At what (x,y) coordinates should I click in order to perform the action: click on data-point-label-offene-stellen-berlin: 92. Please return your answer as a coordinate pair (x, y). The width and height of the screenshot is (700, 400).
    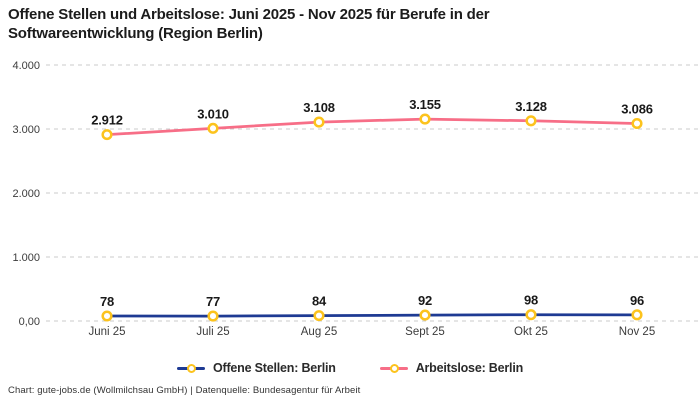
    Looking at the image, I should click on (425, 300).